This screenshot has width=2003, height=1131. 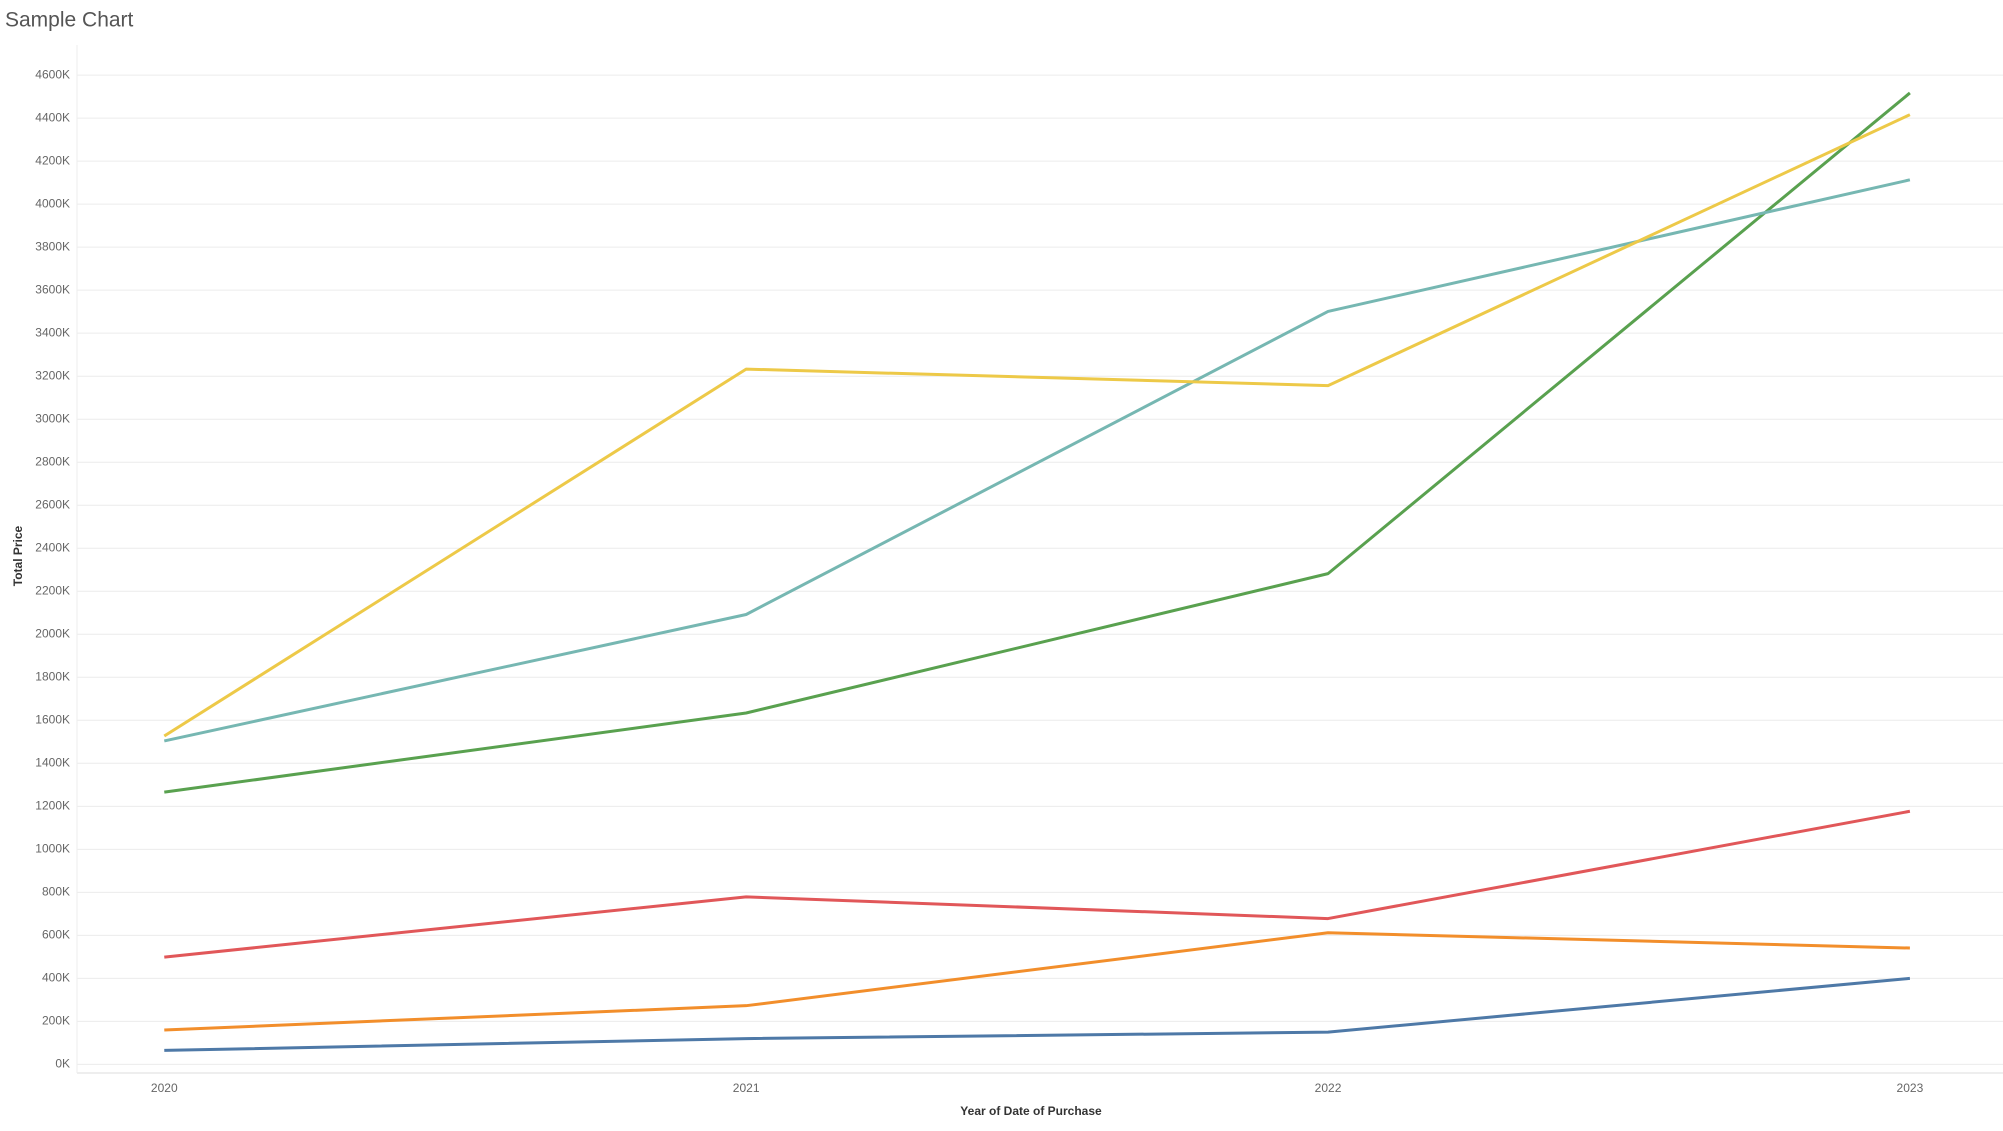 I want to click on y-tick-label: 4400K, so click(x=52, y=117).